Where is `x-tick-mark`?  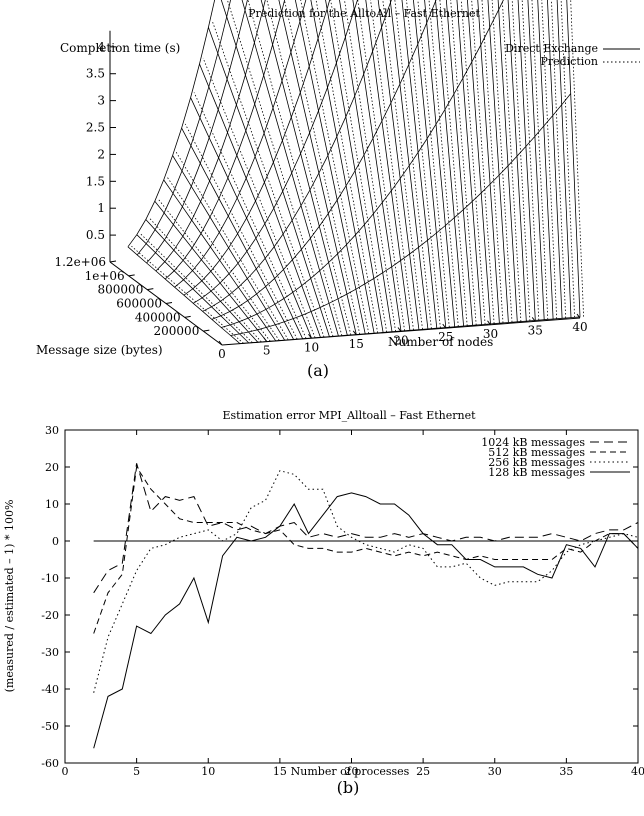
x-tick-mark is located at coordinates (220, 343).